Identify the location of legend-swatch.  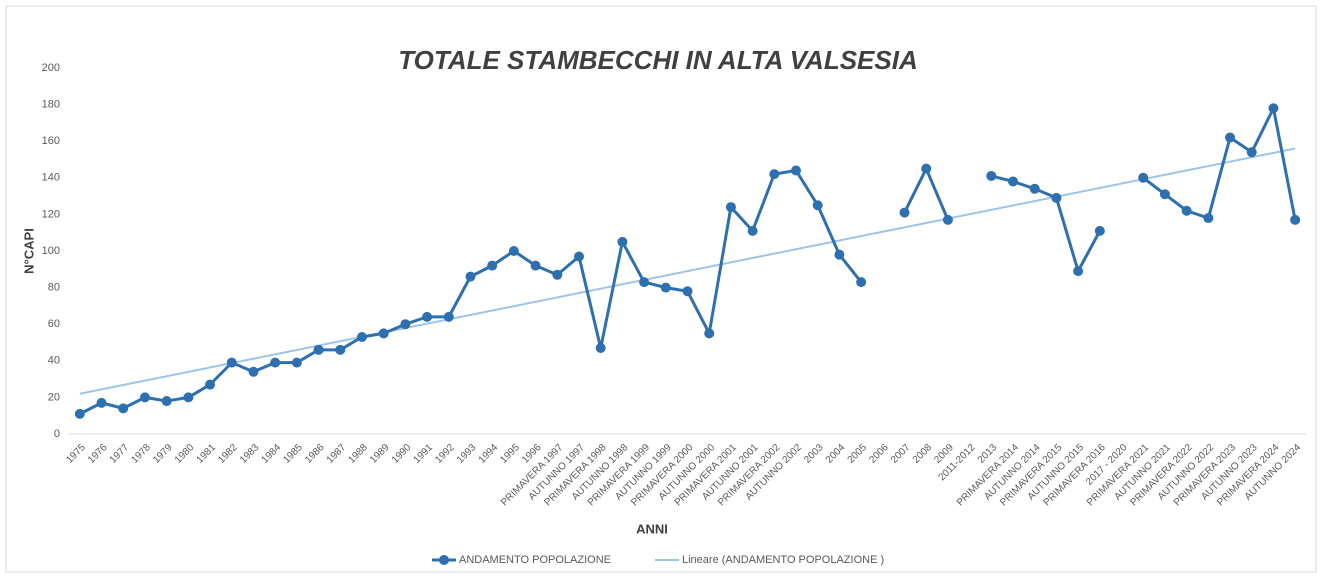
(444, 560).